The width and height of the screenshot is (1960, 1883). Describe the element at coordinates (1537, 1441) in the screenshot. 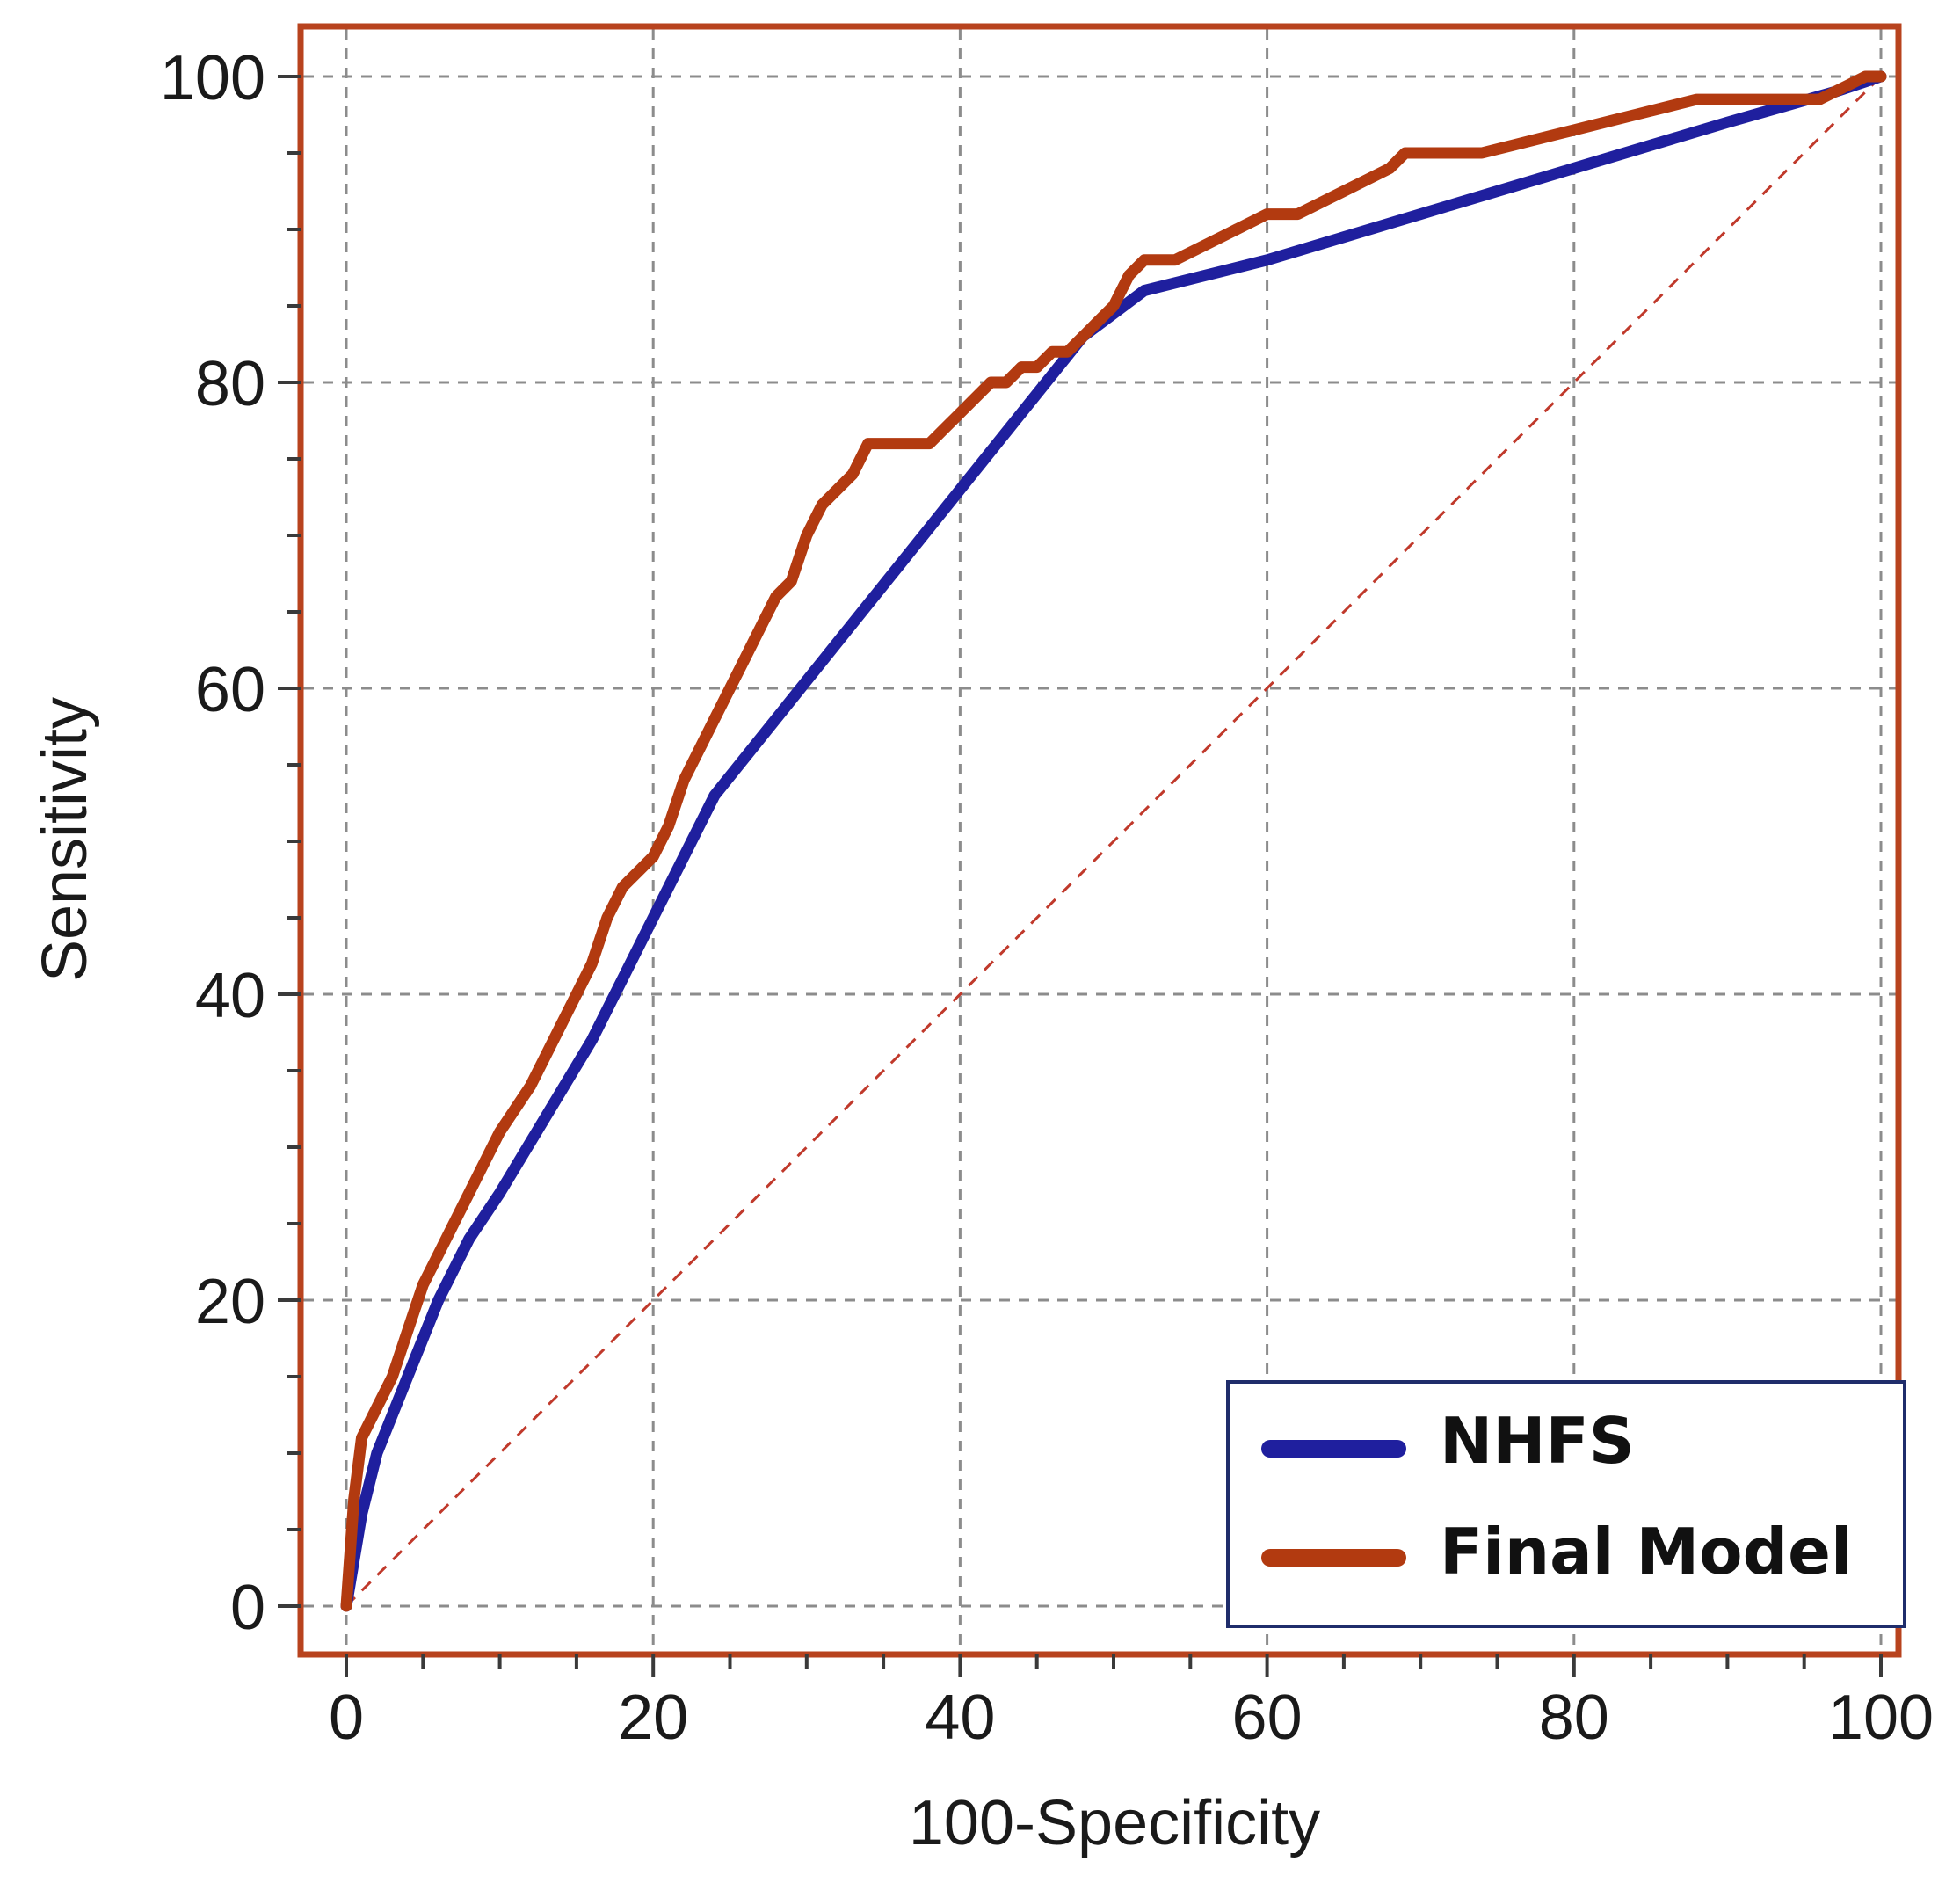

I see `legend-label-nhfs: NHFS` at that location.